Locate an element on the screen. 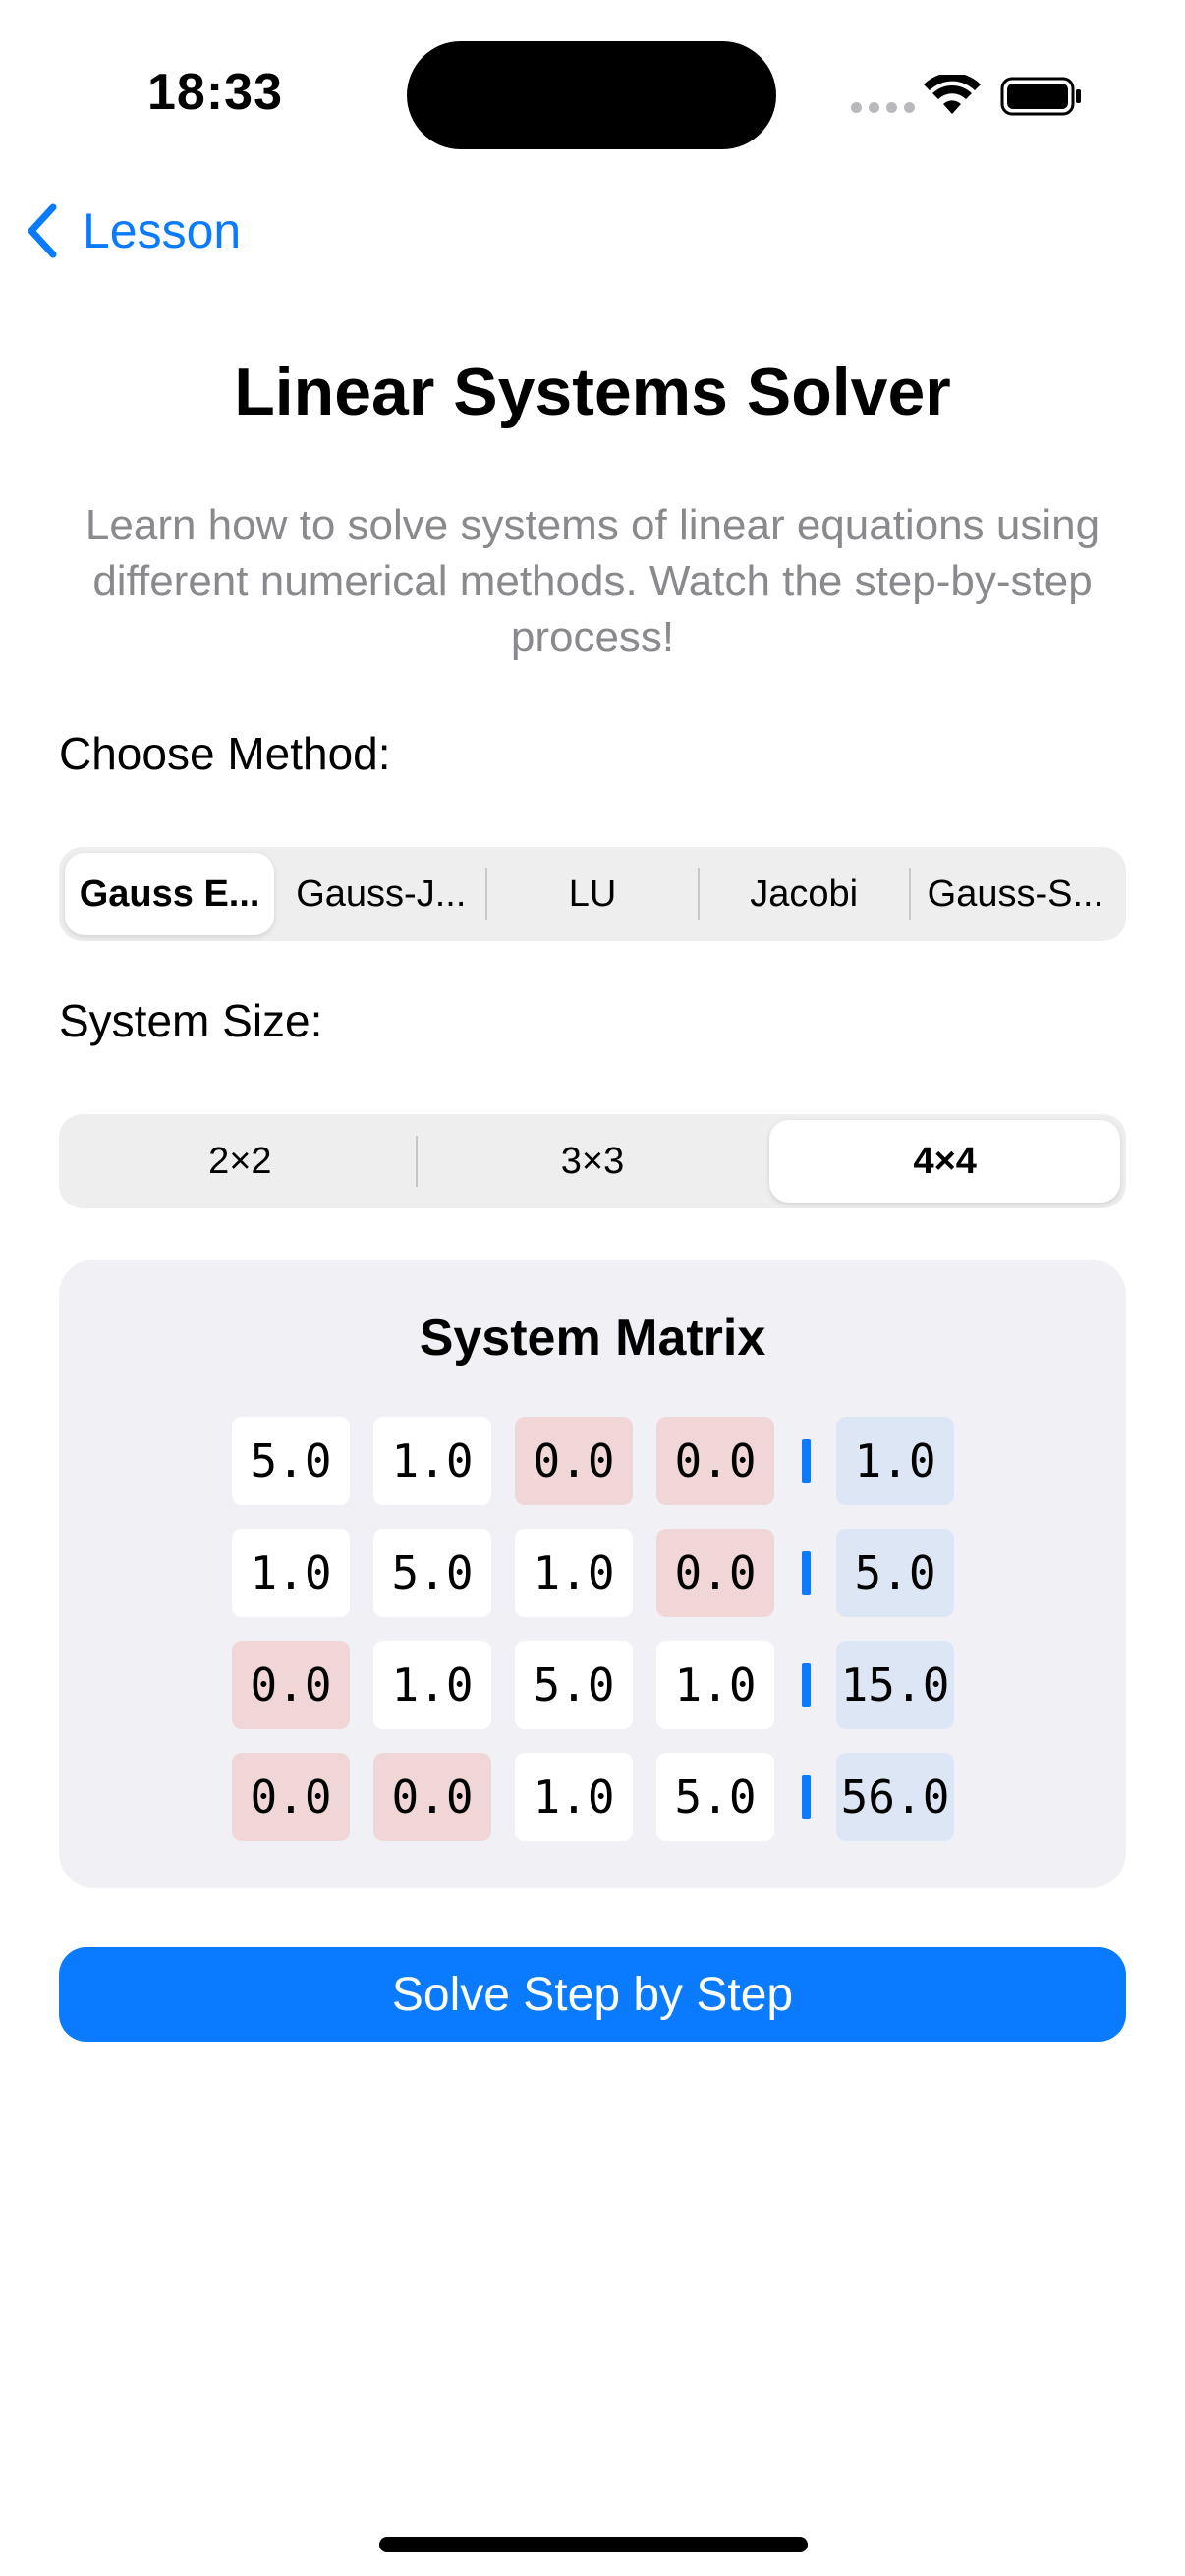 The width and height of the screenshot is (1185, 2576). back-button: Lesson is located at coordinates (133, 230).